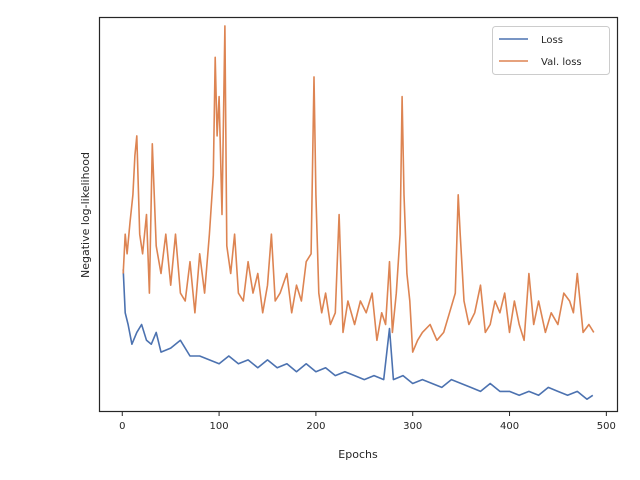 The height and width of the screenshot is (480, 640). Describe the element at coordinates (358, 454) in the screenshot. I see `x-axis-label: Epochs` at that location.